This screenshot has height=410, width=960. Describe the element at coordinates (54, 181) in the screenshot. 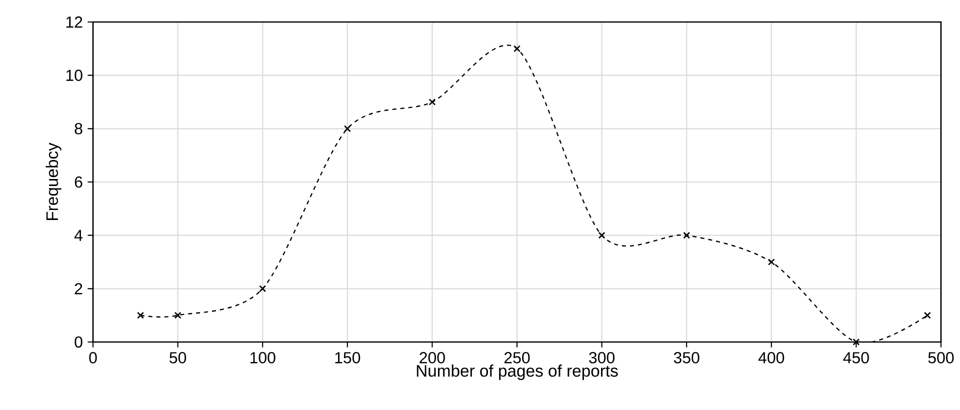

I see `y-axis-title: Frequebcy` at that location.